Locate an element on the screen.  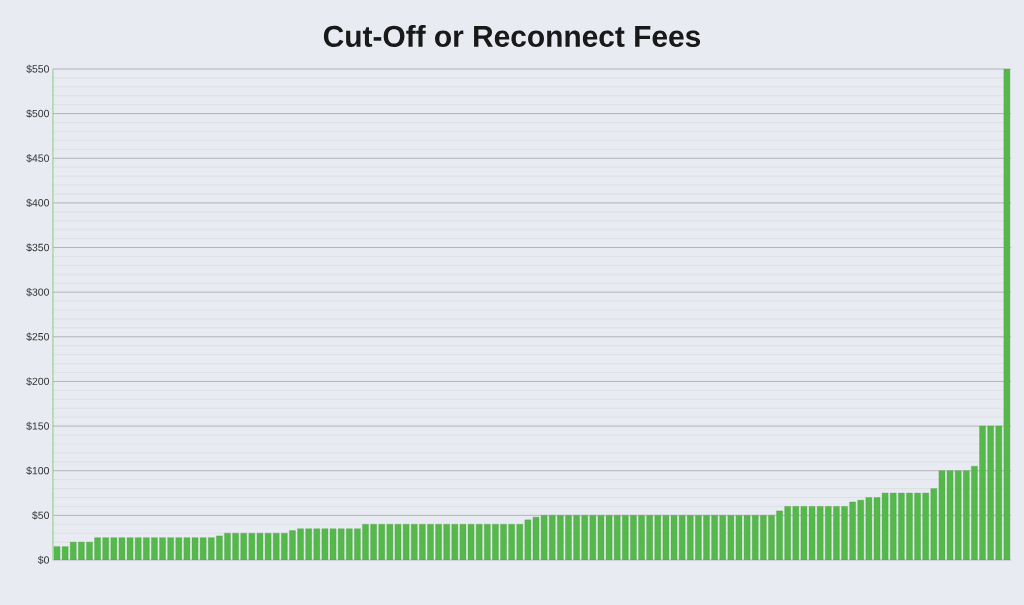
y-tick-label: $50 is located at coordinates (41, 515).